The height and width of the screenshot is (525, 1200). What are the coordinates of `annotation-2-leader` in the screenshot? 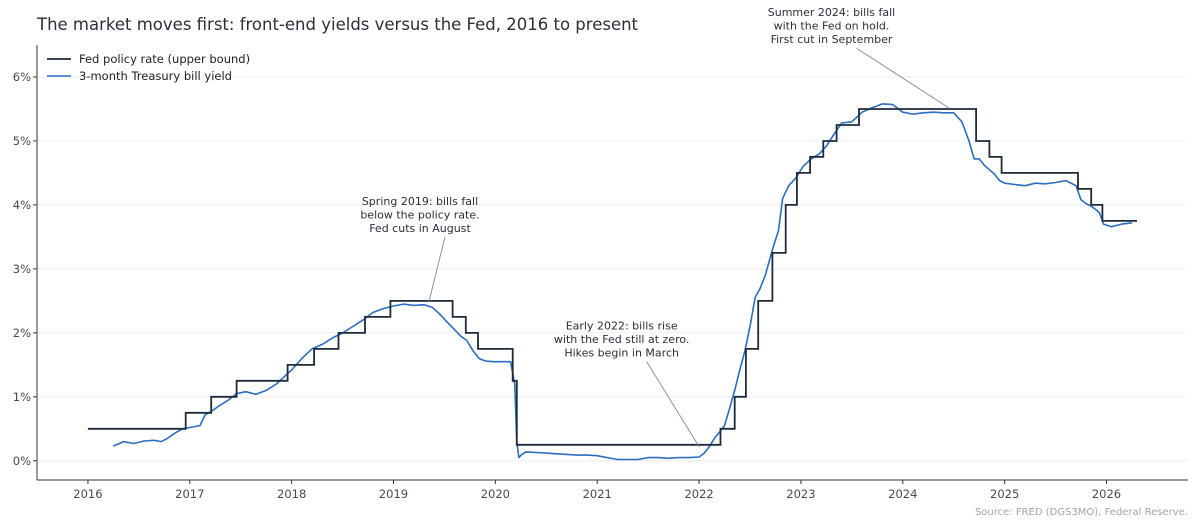 It's located at (902, 78).